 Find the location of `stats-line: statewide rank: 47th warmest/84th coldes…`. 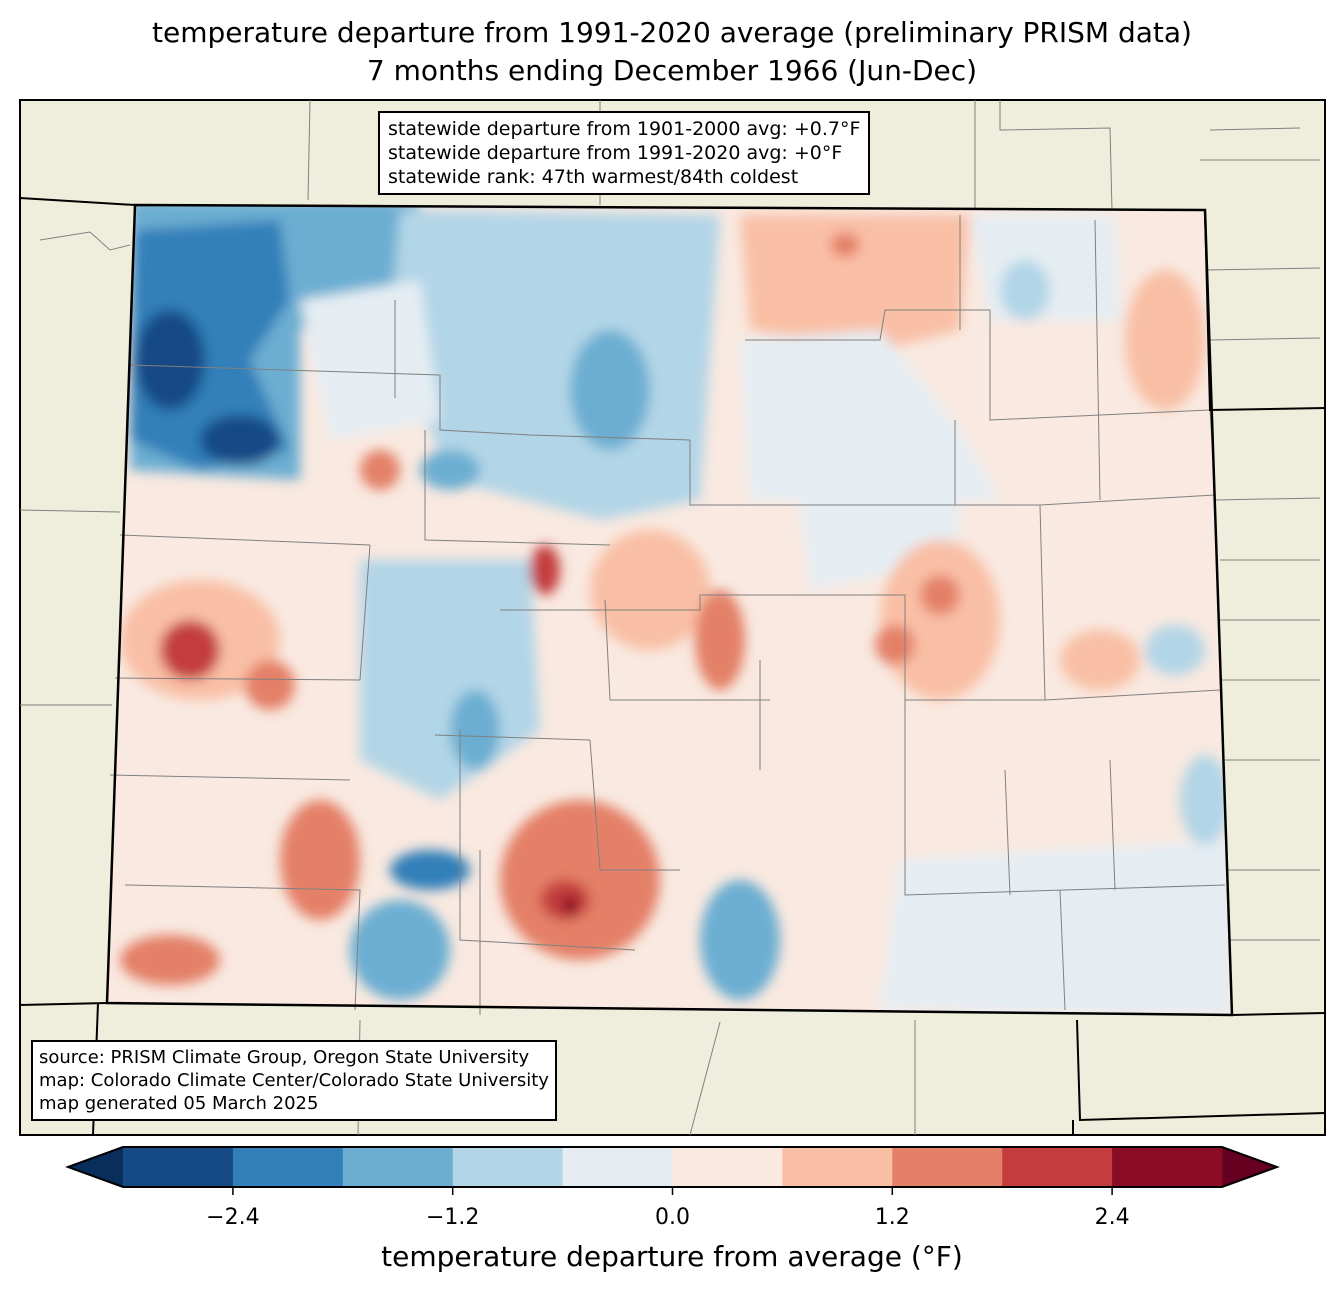

stats-line: statewide rank: 47th warmest/84th coldes… is located at coordinates (593, 177).